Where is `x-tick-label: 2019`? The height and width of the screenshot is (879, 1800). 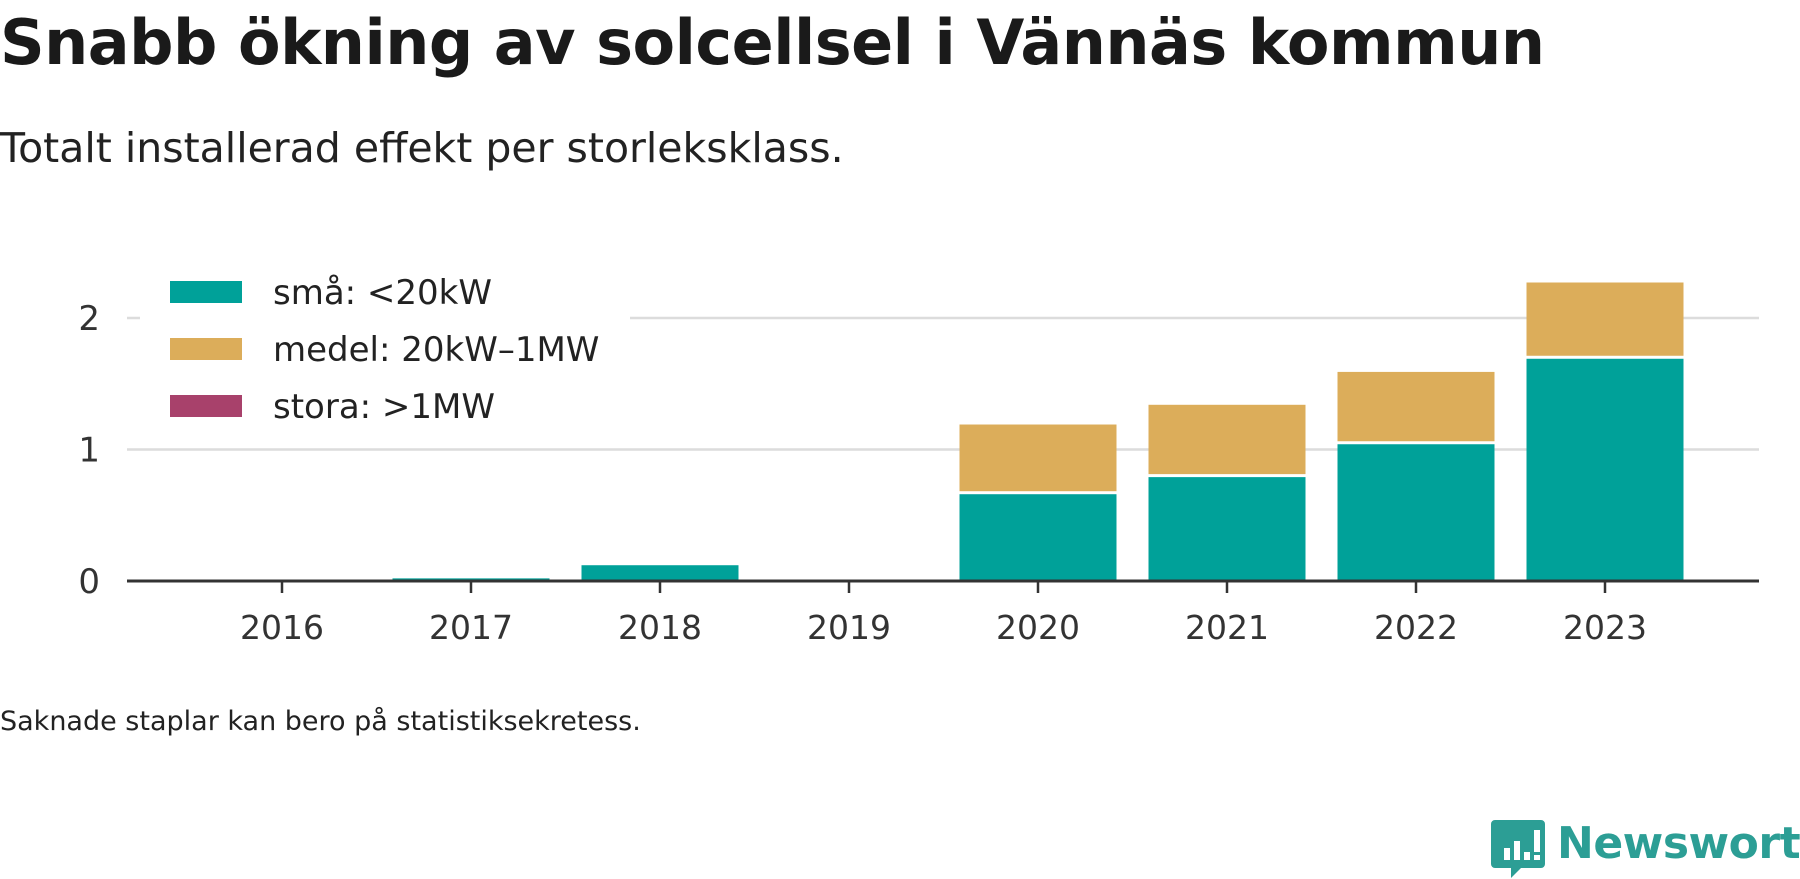 x-tick-label: 2019 is located at coordinates (849, 627).